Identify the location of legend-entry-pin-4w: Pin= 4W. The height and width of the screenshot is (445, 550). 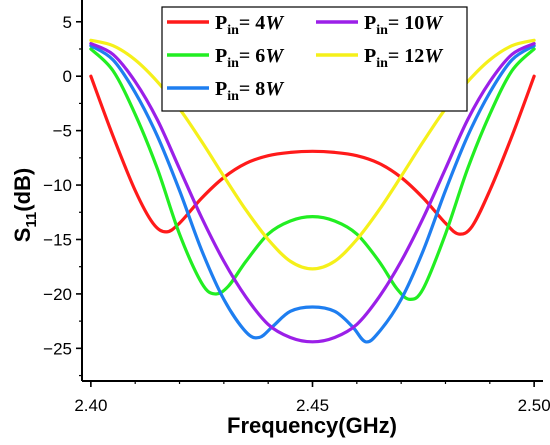
(225, 25).